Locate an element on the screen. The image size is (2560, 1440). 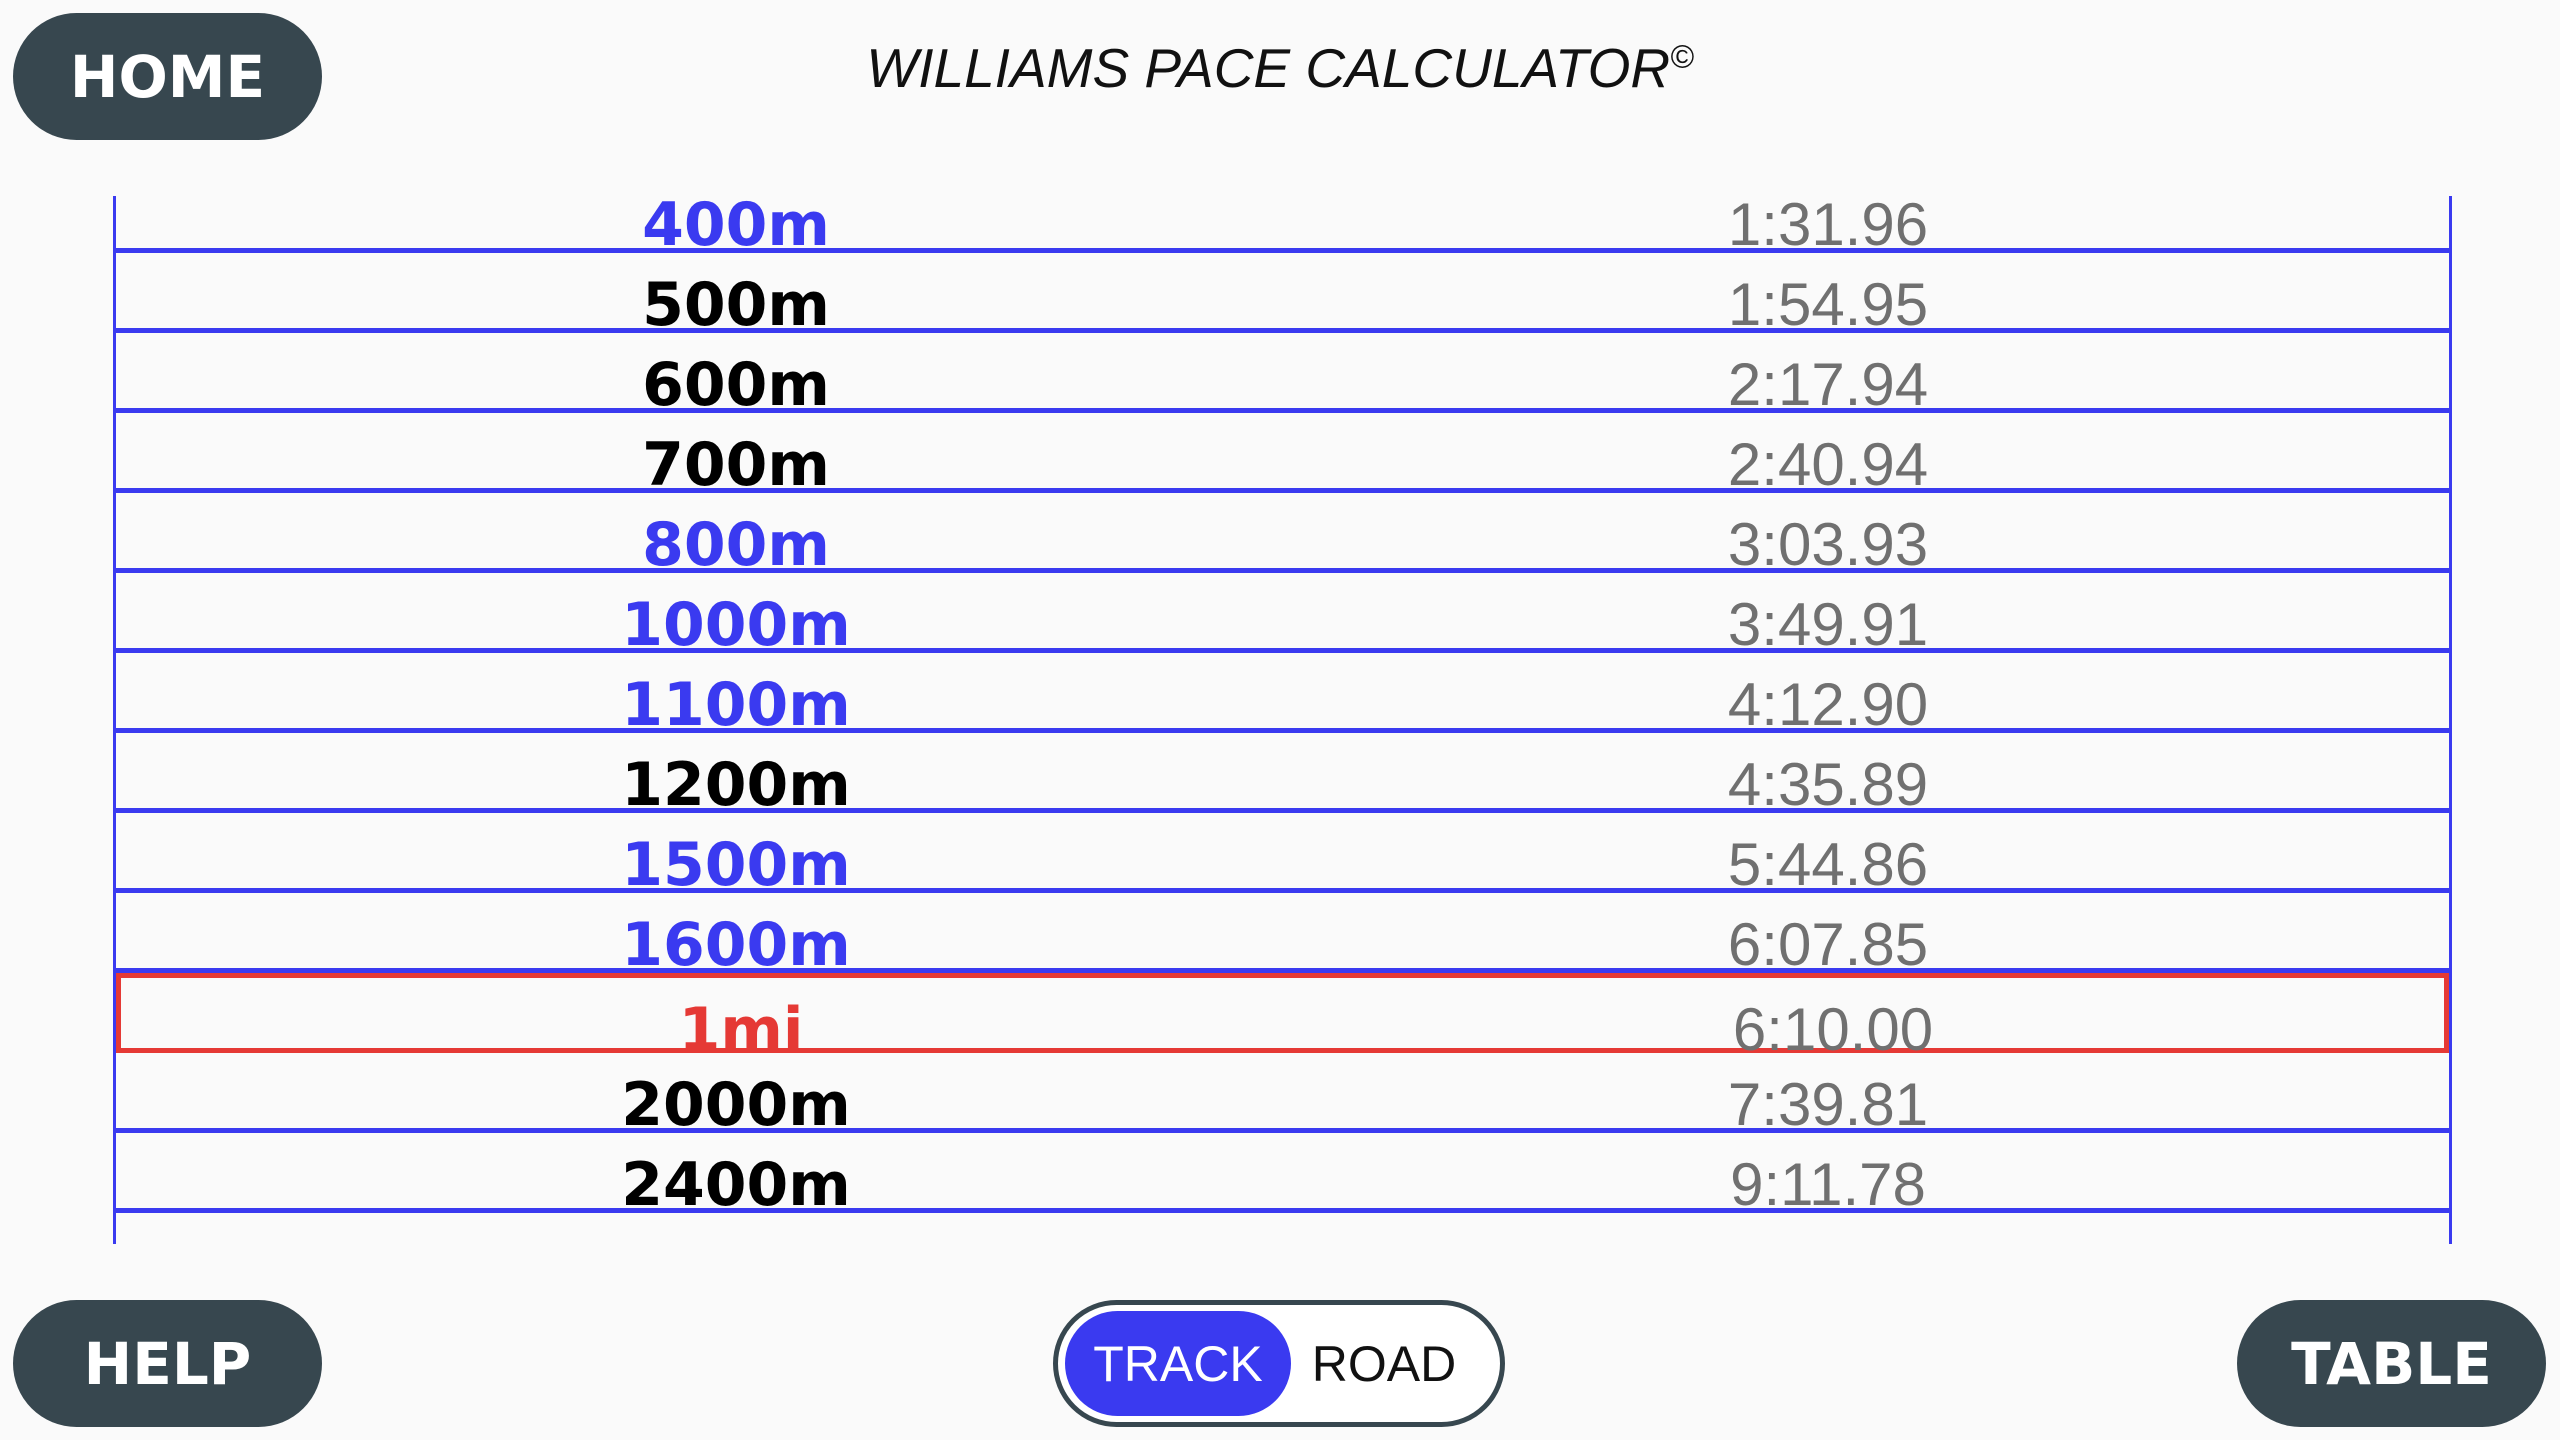
table-row: 1mi 6:10.00 is located at coordinates (1282, 1016).